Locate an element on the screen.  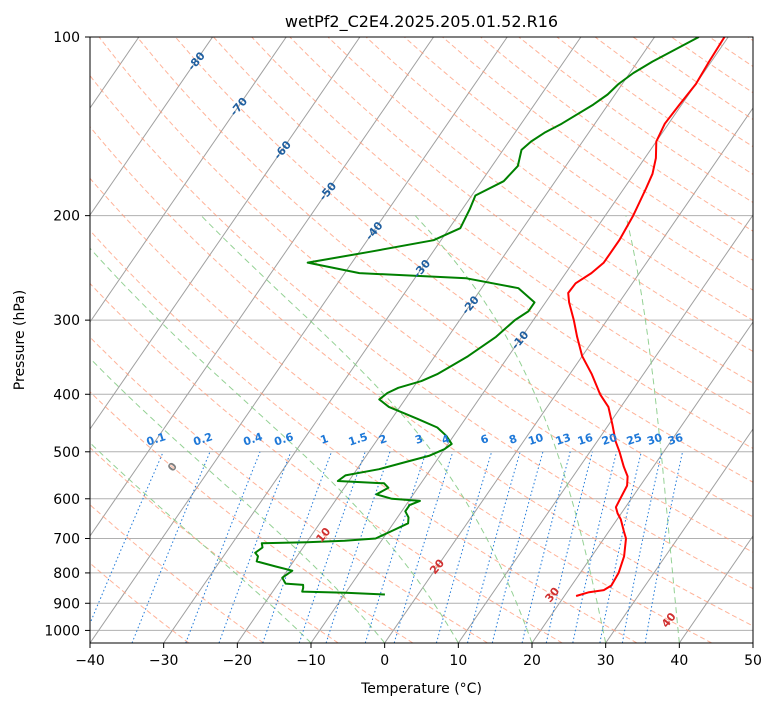
mixing-ratio-label: 6 is located at coordinates (485, 439).